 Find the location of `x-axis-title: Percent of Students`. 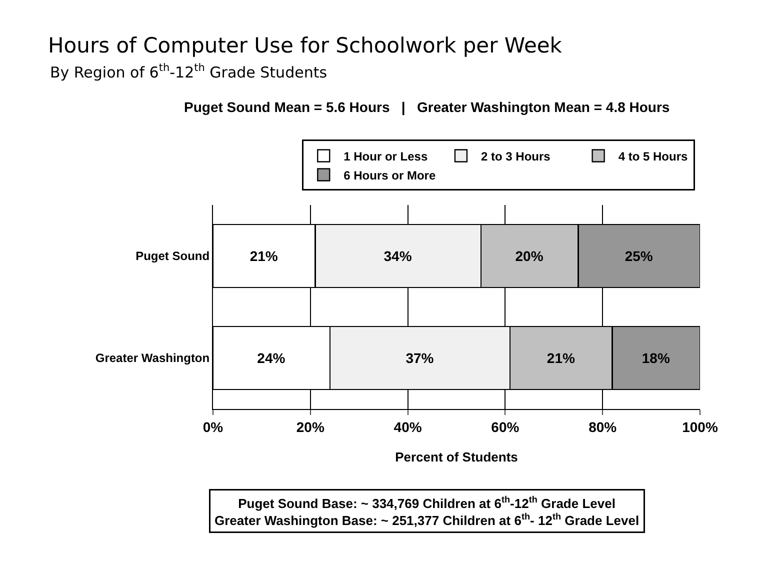

x-axis-title: Percent of Students is located at coordinates (456, 456).